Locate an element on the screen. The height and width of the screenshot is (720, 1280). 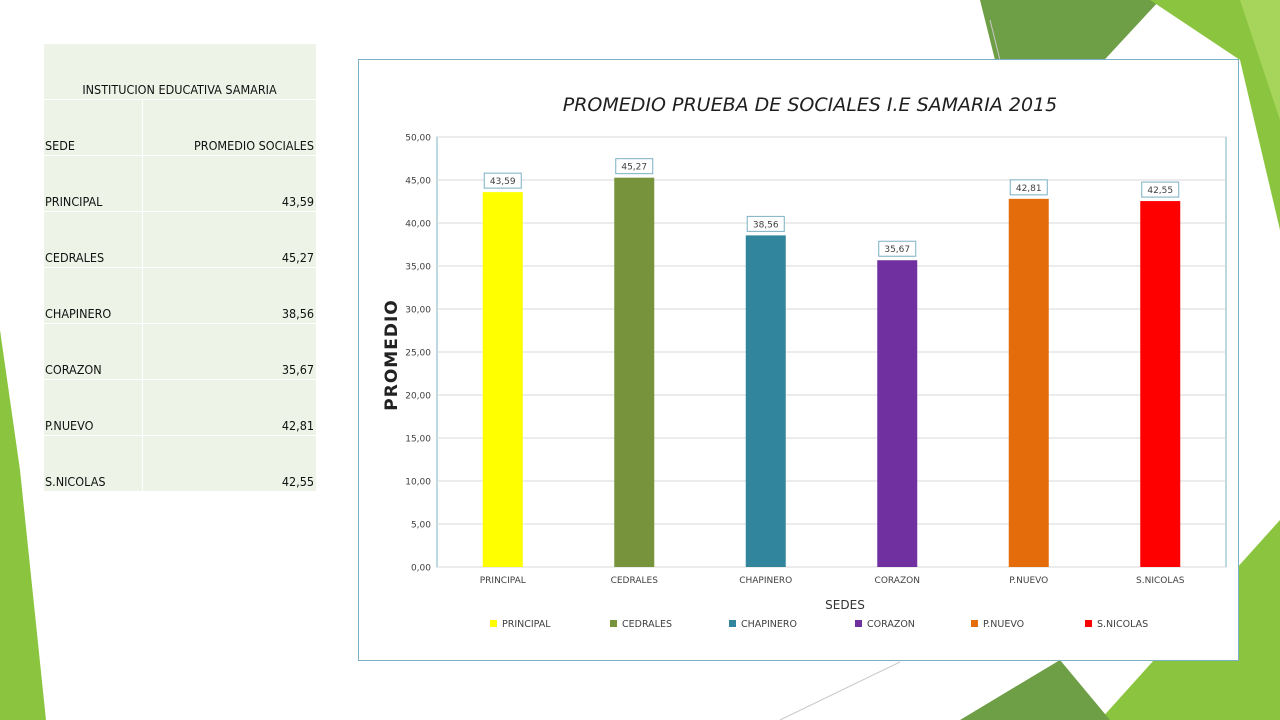
y-tick-label: 15,00 is located at coordinates (418, 440).